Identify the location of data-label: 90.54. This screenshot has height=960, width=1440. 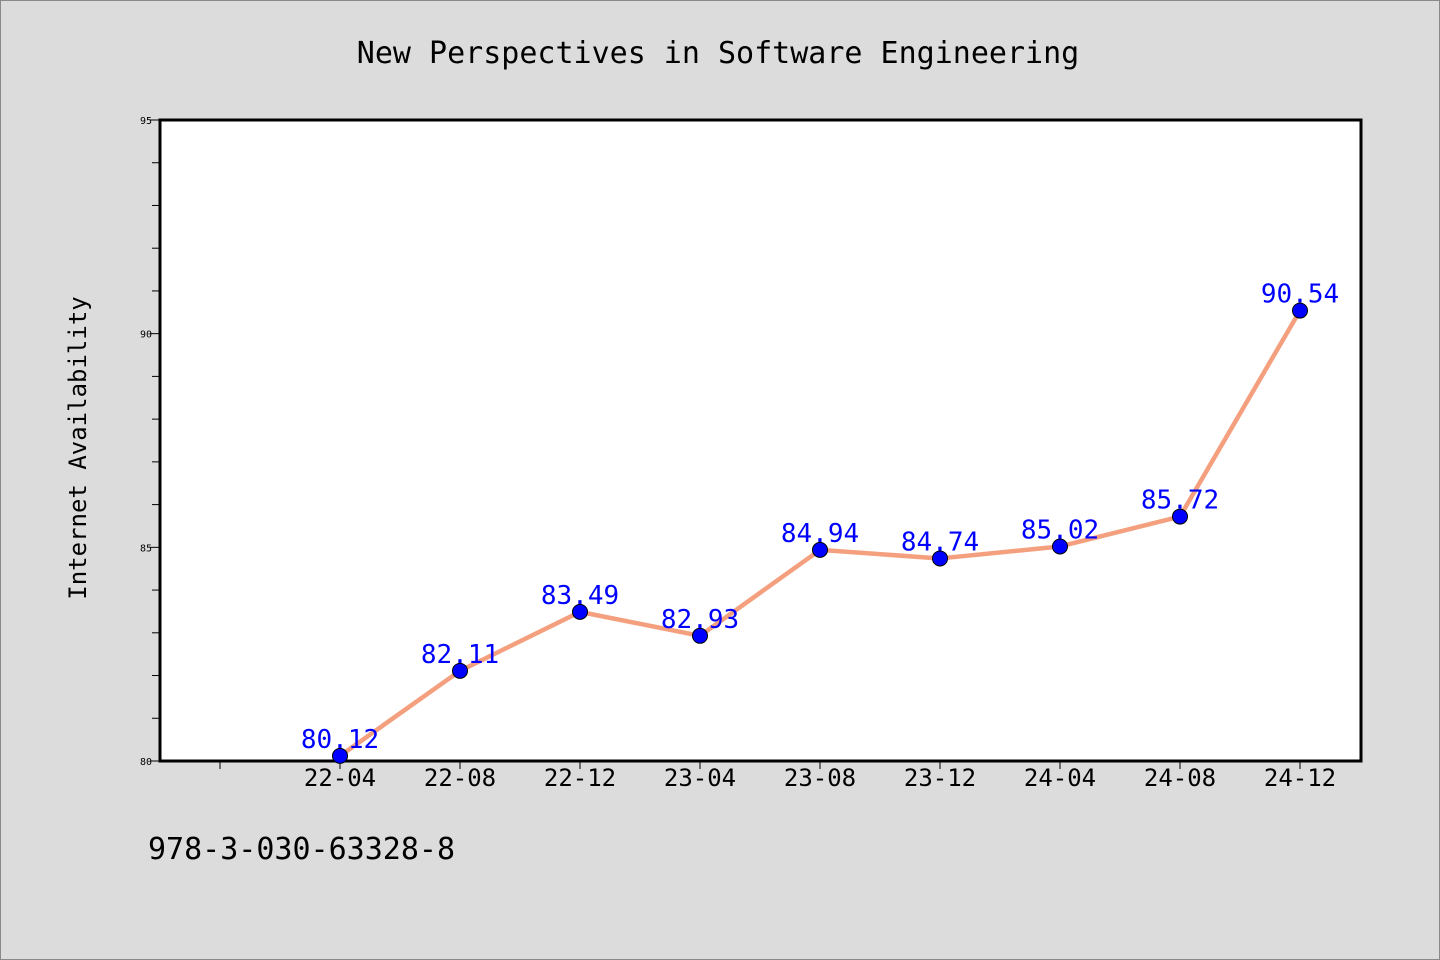
(1300, 295).